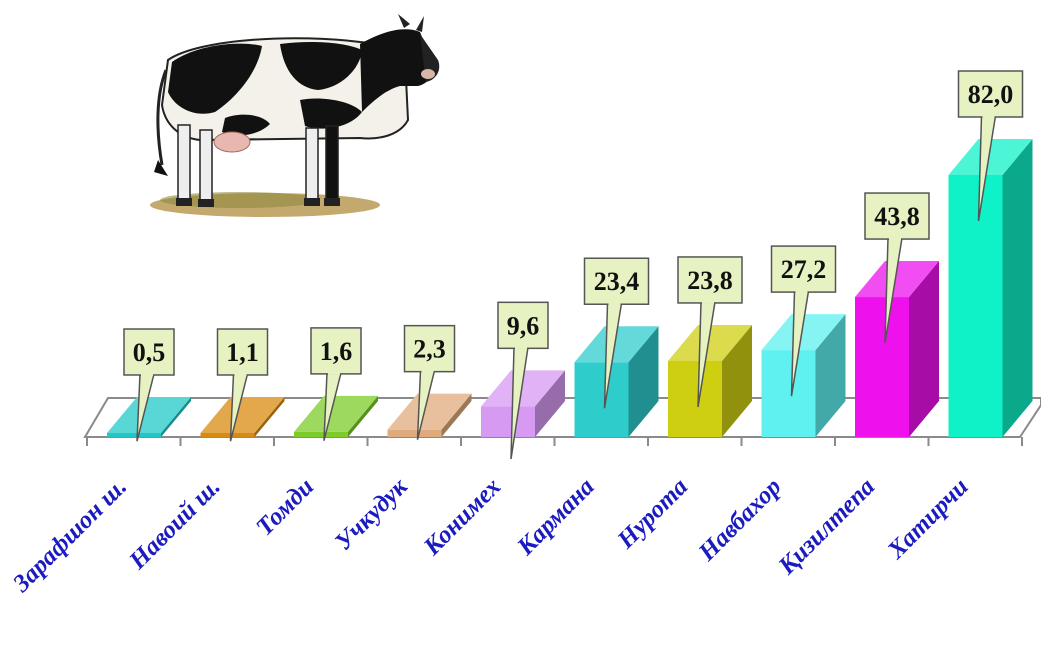  I want to click on category-label: Қизилтепа, so click(826, 526).